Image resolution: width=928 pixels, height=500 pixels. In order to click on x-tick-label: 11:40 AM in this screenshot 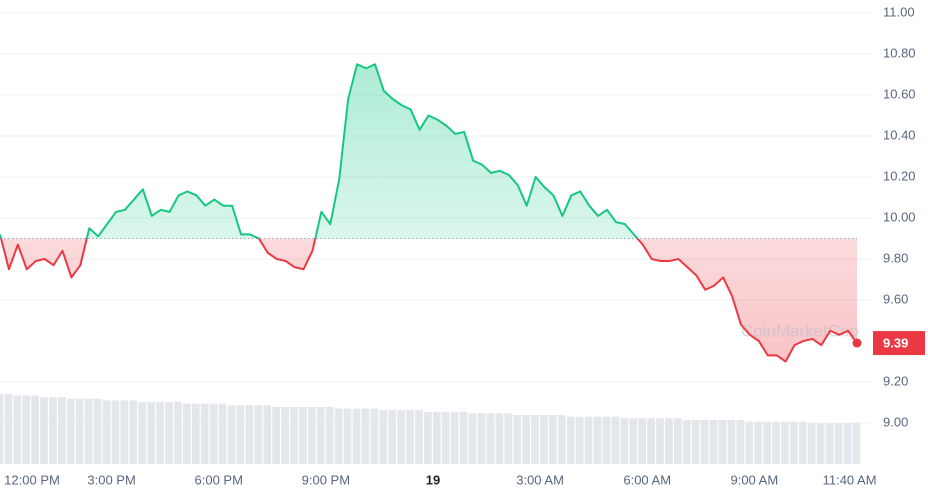, I will do `click(850, 479)`.